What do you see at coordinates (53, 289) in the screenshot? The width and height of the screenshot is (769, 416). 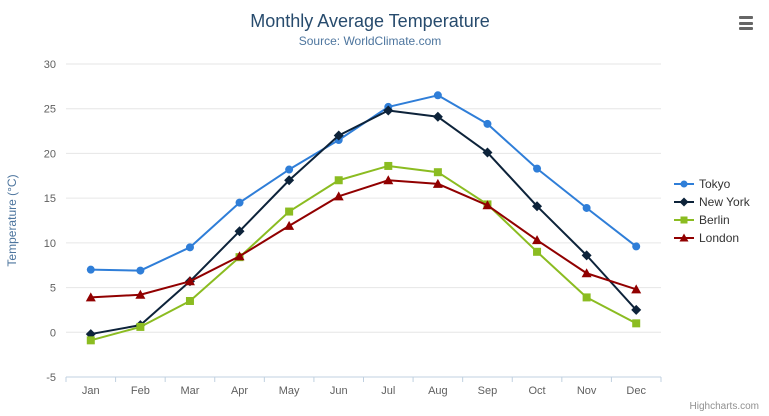 I see `svg-text: 5` at bounding box center [53, 289].